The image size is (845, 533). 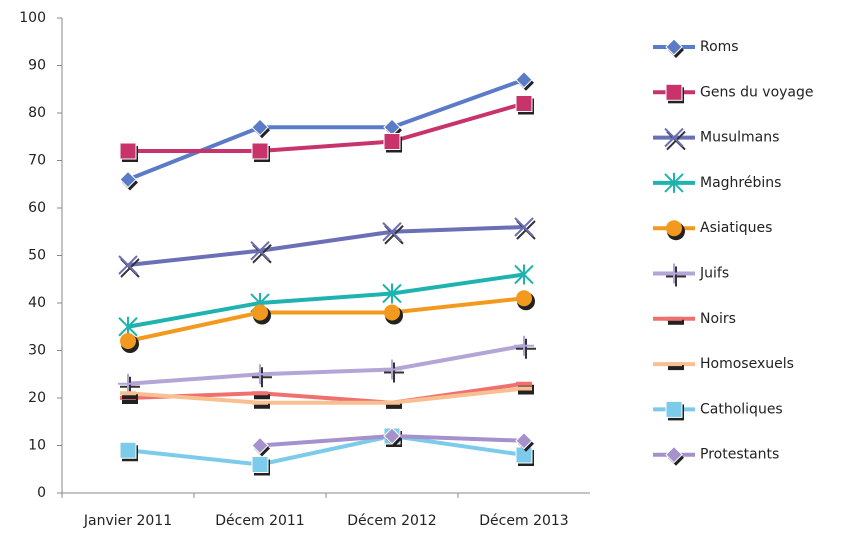 I want to click on legend-label: Catholiques, so click(x=741, y=409).